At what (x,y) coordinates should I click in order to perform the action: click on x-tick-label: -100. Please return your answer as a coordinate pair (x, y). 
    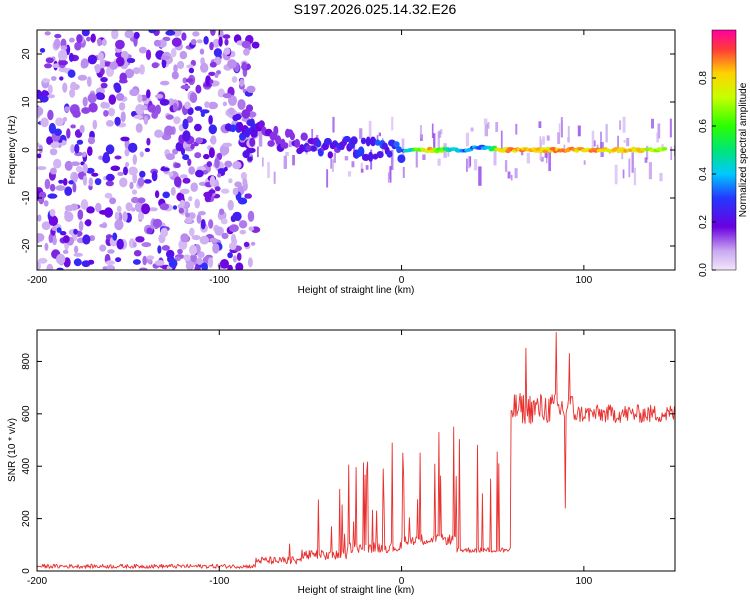
    Looking at the image, I should click on (219, 581).